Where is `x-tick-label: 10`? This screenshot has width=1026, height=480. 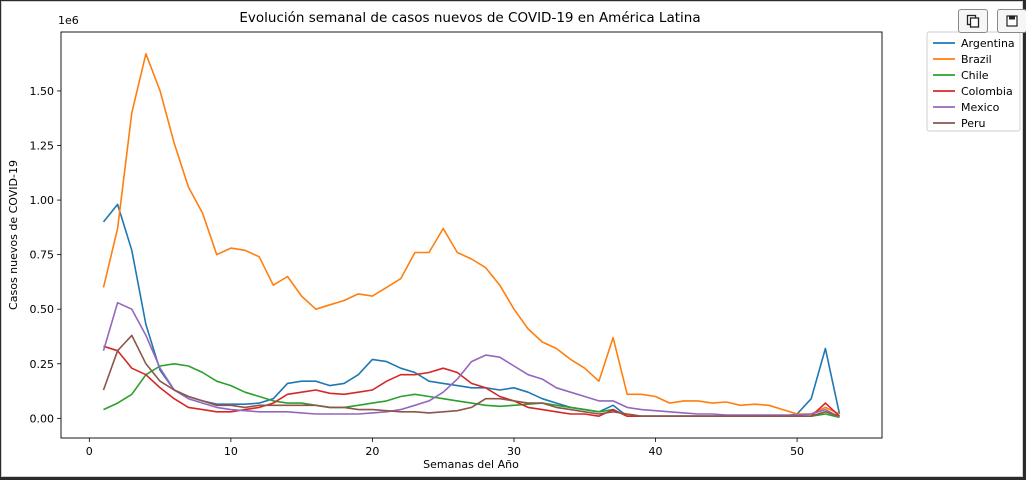 x-tick-label: 10 is located at coordinates (231, 451).